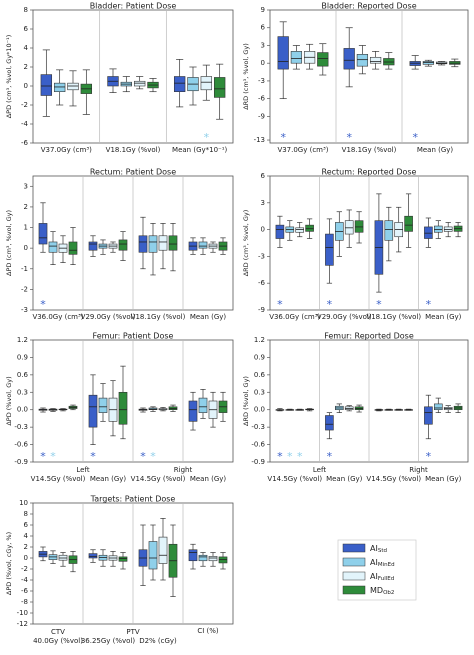 This screenshot has height=655, width=474. I want to click on y-tick-label: -1, so click(24, 269).